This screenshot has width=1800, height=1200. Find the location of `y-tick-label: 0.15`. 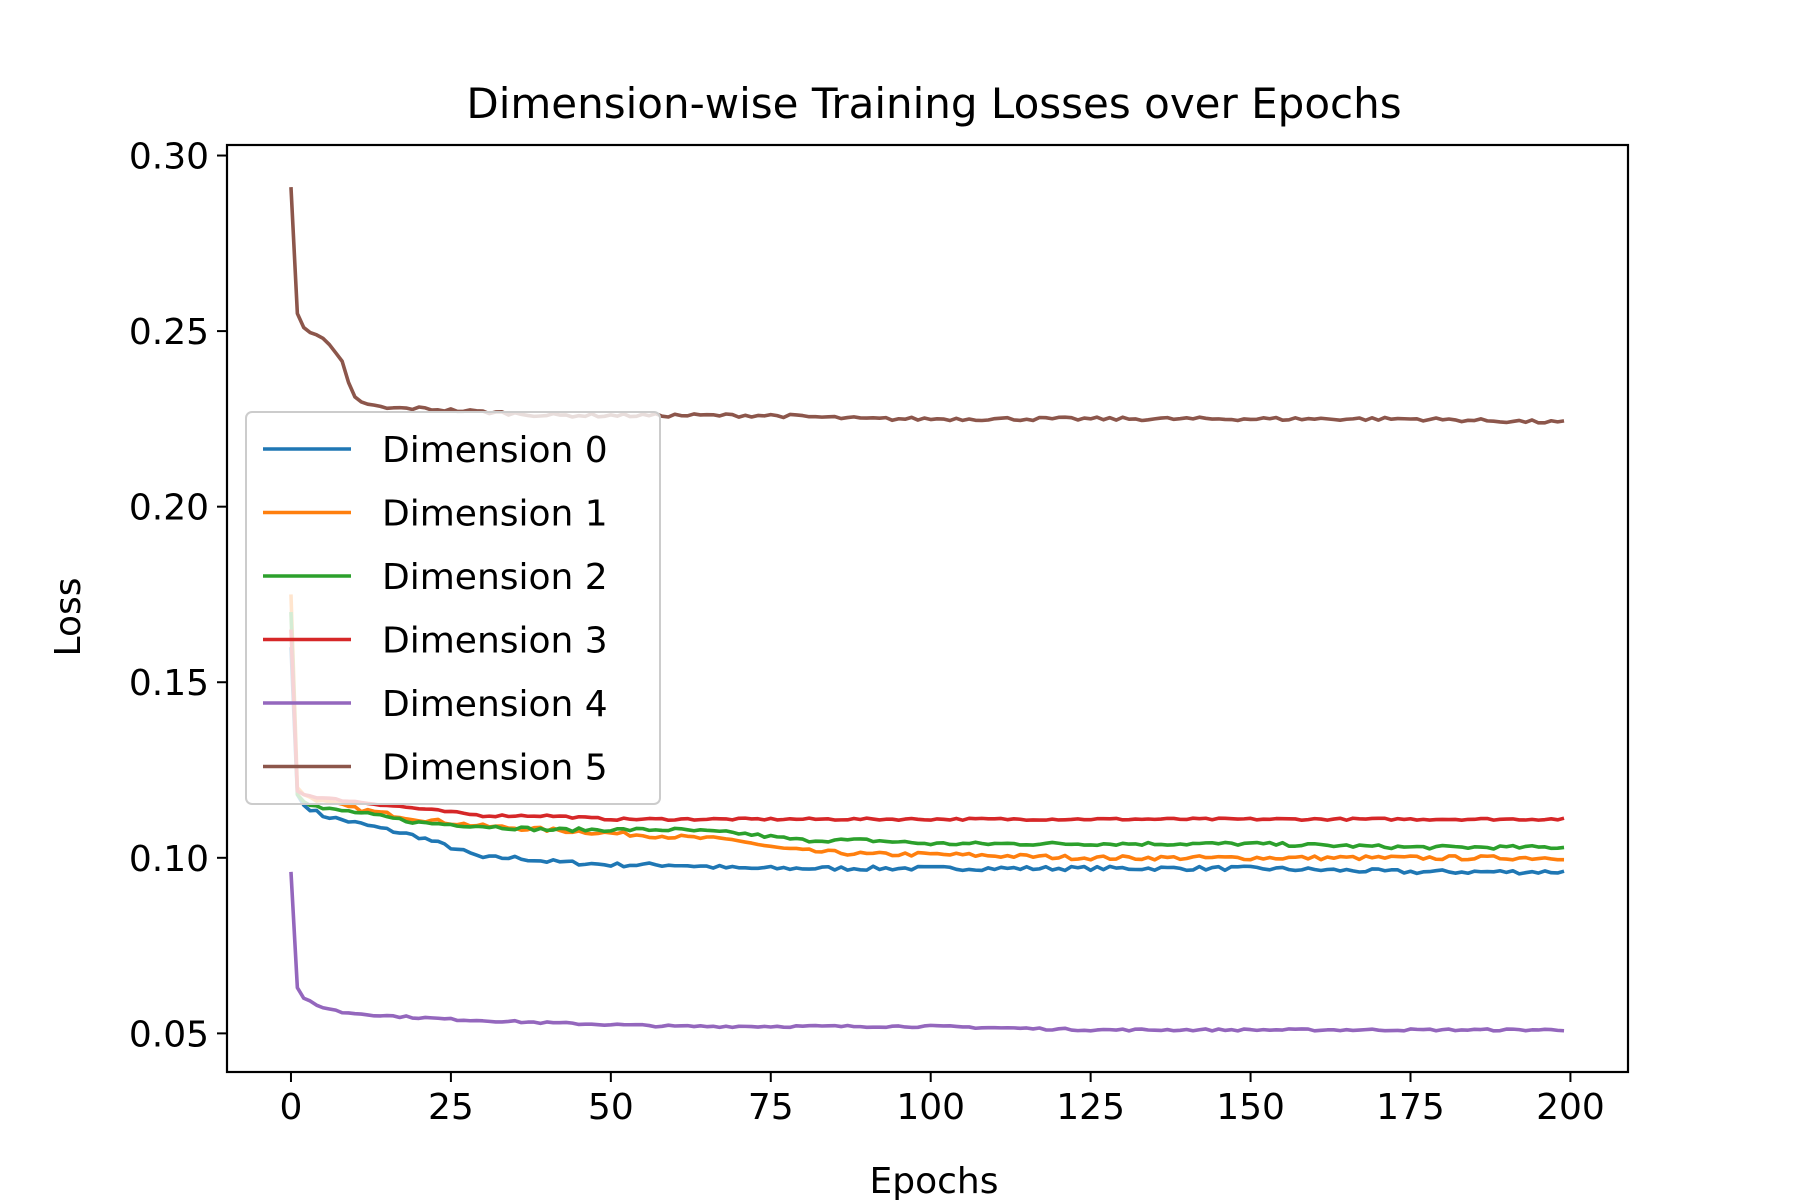

y-tick-label: 0.15 is located at coordinates (169, 683).